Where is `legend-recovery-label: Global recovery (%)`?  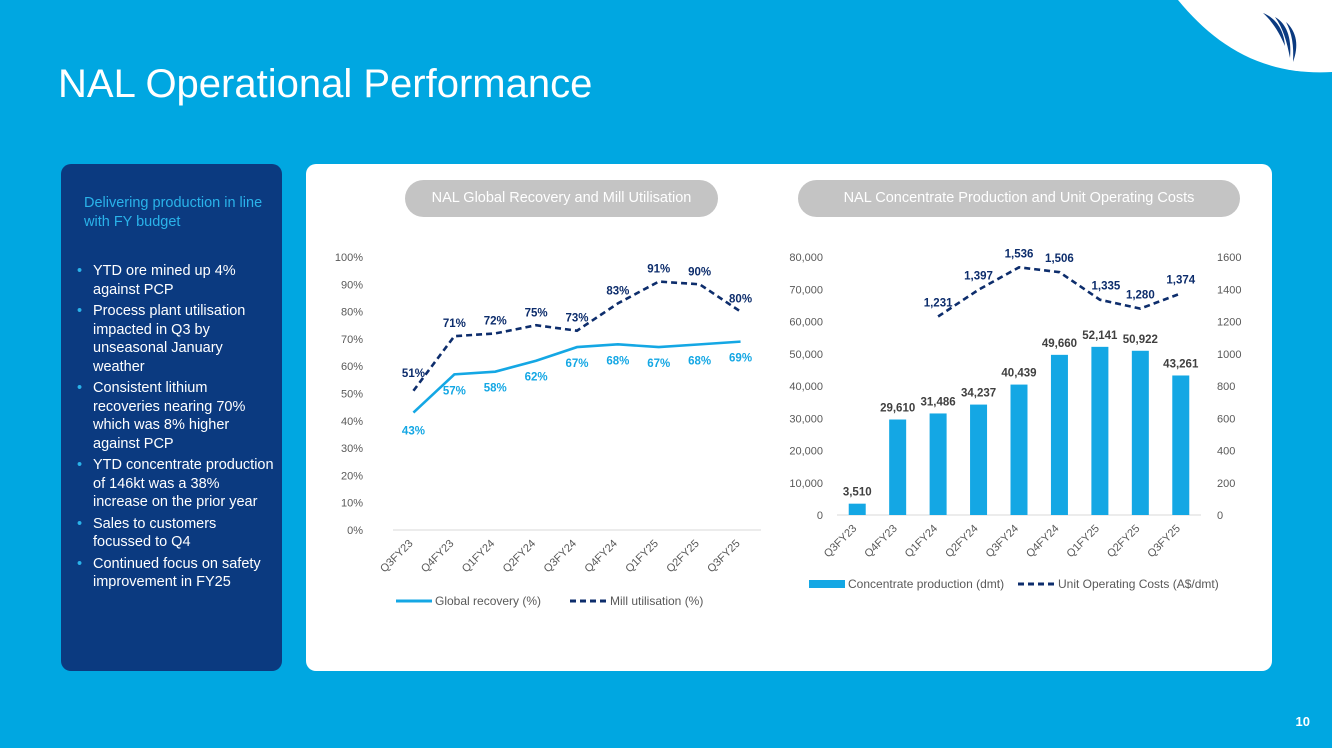
legend-recovery-label: Global recovery (%) is located at coordinates (488, 601).